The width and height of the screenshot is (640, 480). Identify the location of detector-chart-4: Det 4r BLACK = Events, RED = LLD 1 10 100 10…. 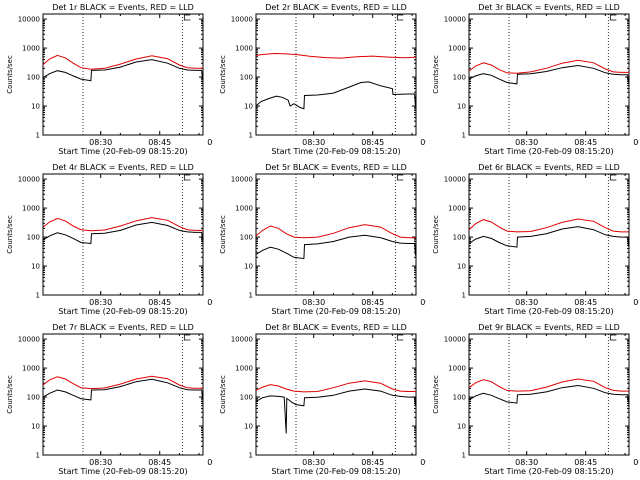
(106, 240).